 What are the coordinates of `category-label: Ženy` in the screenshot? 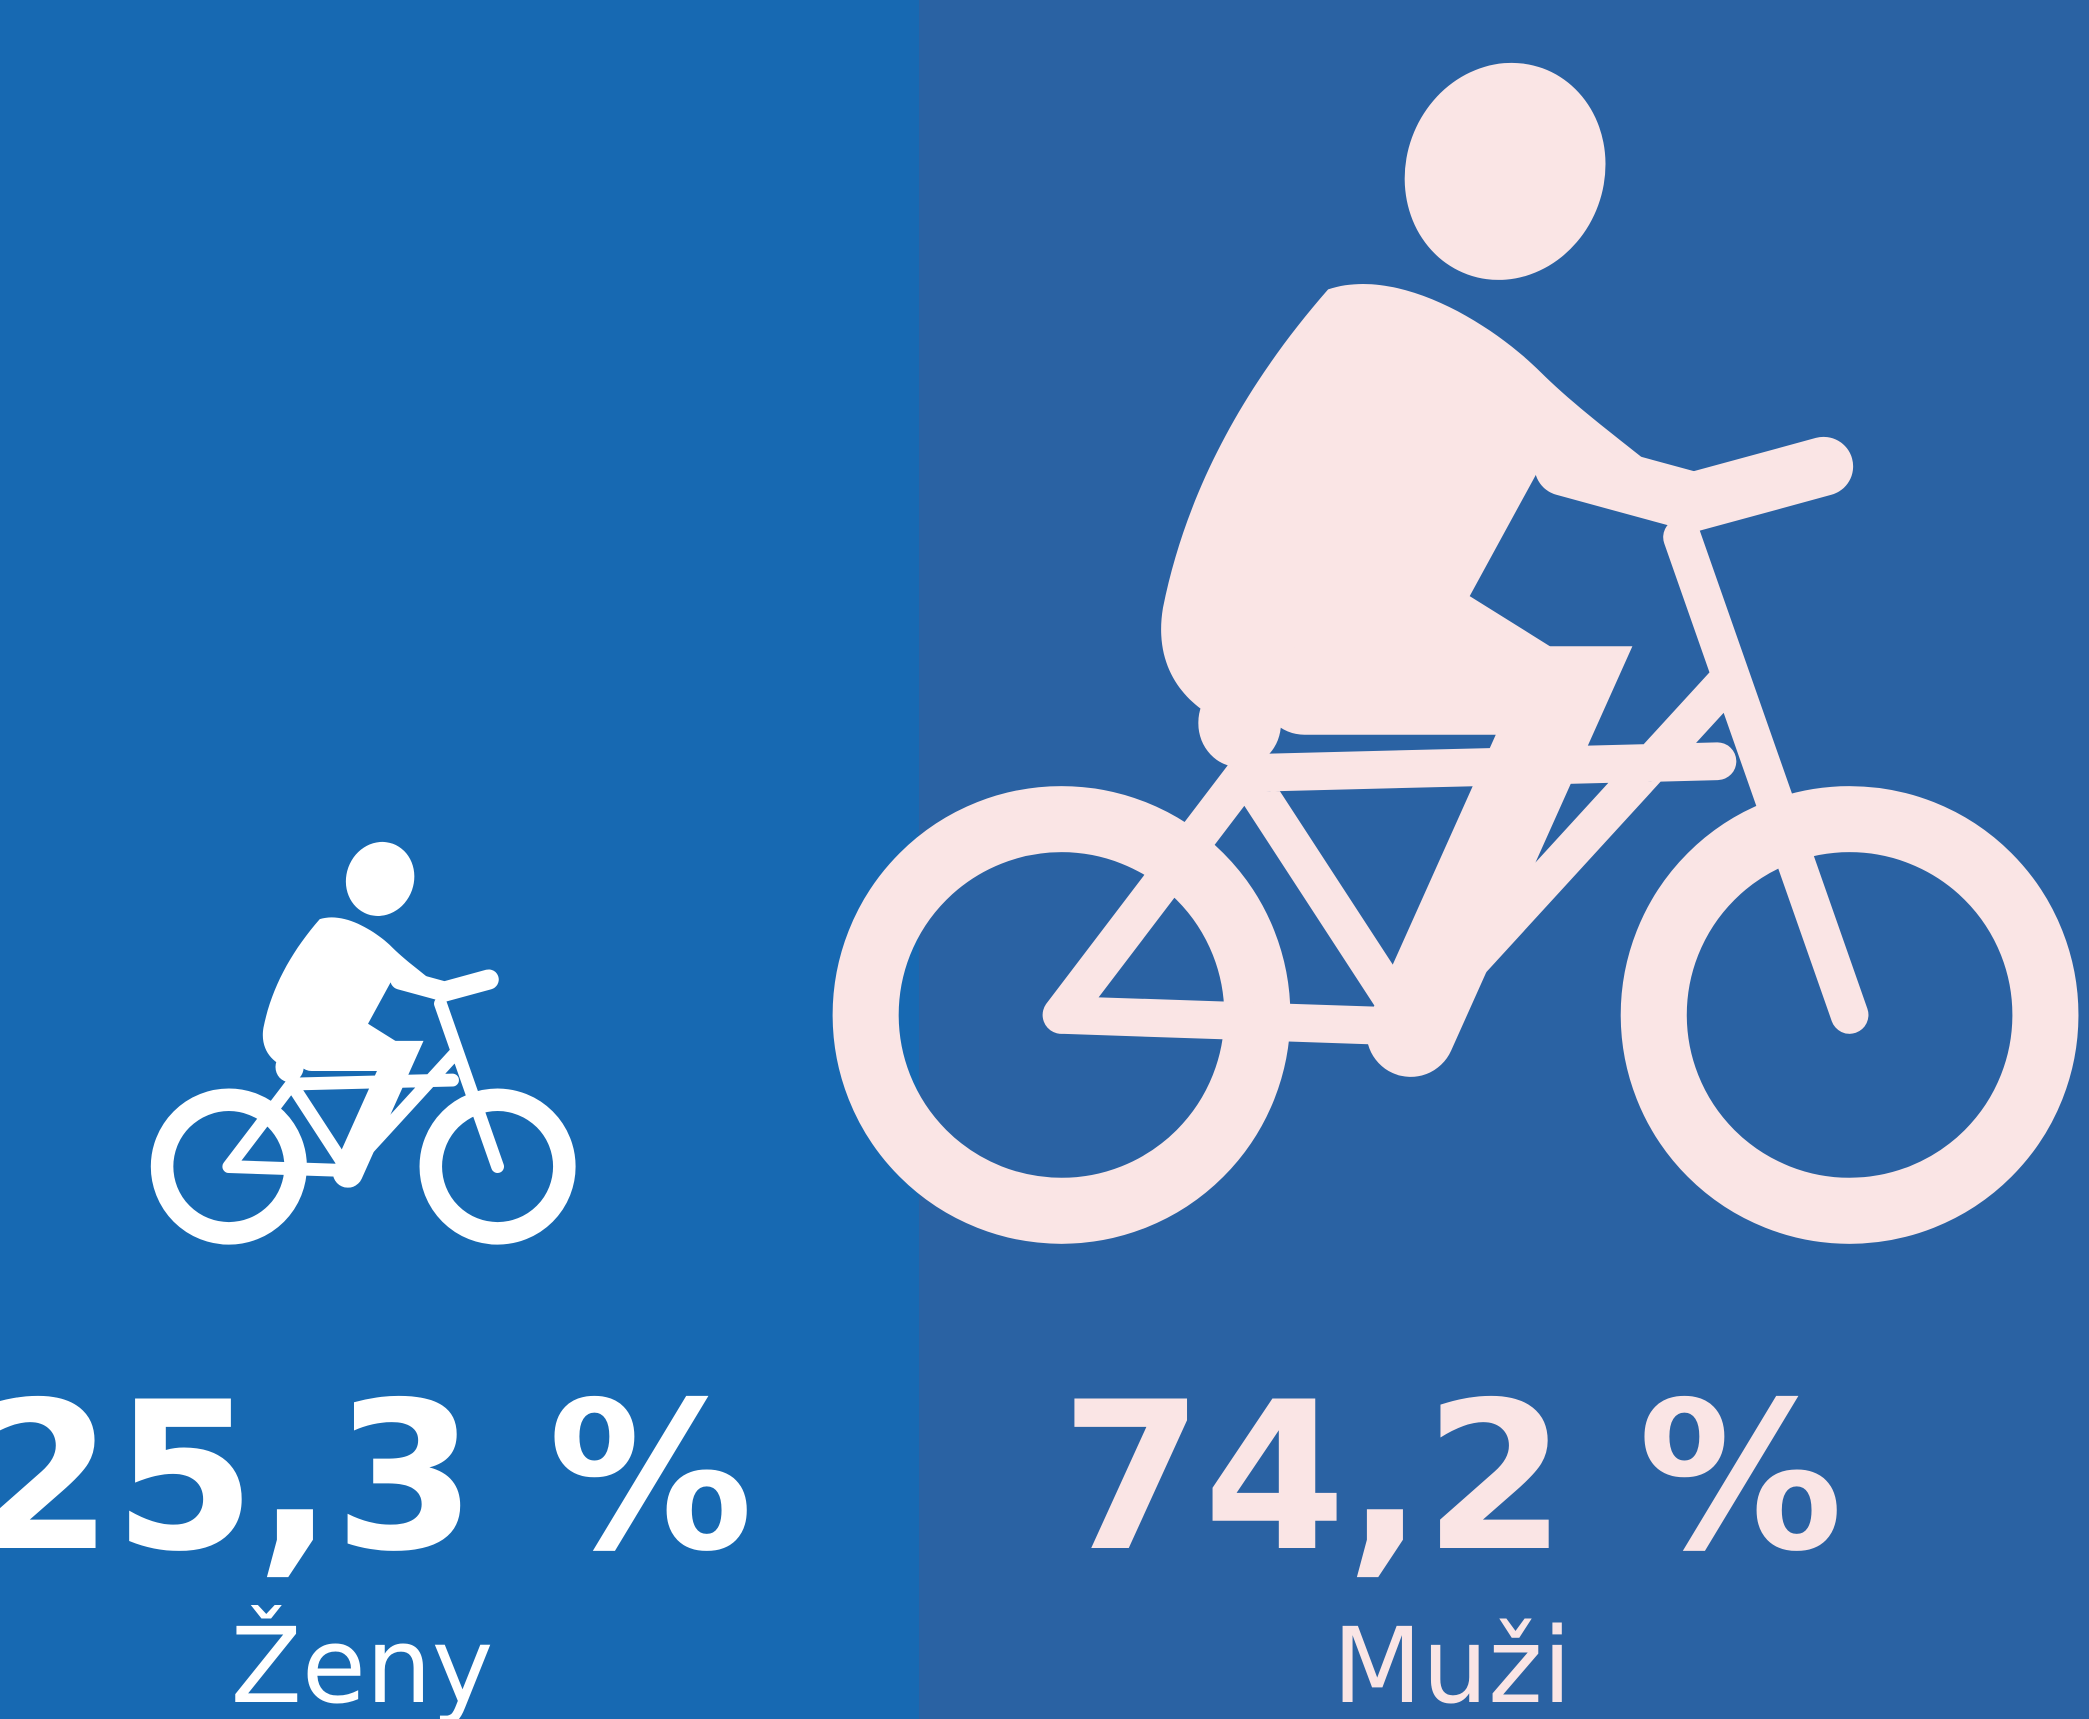 It's located at (362, 1662).